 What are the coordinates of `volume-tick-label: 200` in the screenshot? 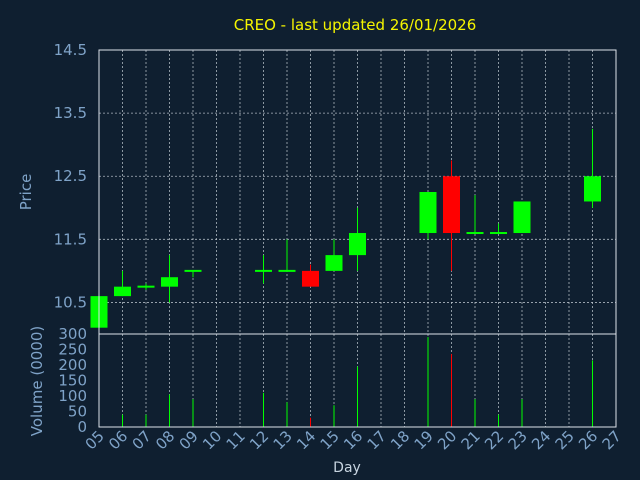 It's located at (72, 365).